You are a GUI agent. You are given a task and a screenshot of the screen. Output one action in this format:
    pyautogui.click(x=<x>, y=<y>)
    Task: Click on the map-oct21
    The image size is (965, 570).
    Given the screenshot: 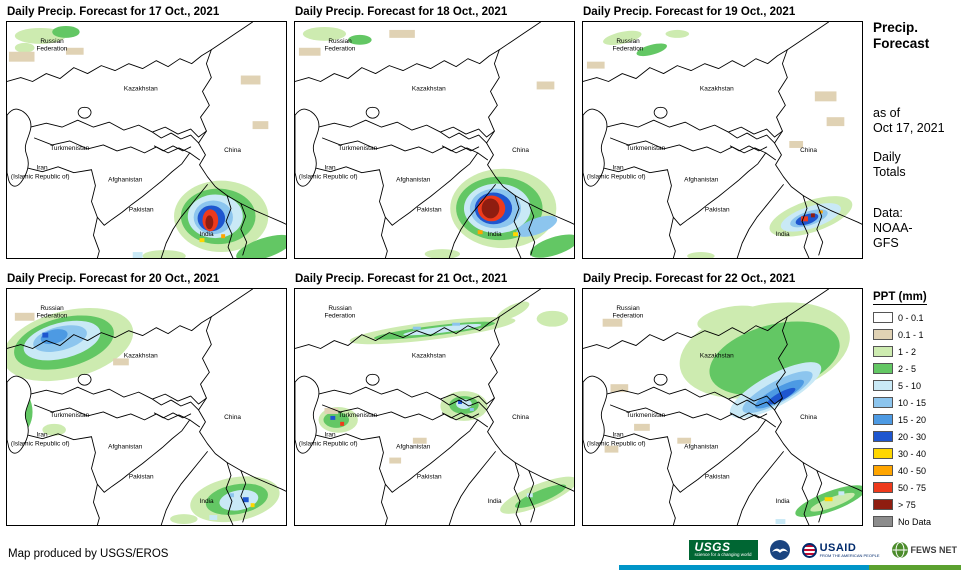 What is the action you would take?
    pyautogui.click(x=434, y=406)
    